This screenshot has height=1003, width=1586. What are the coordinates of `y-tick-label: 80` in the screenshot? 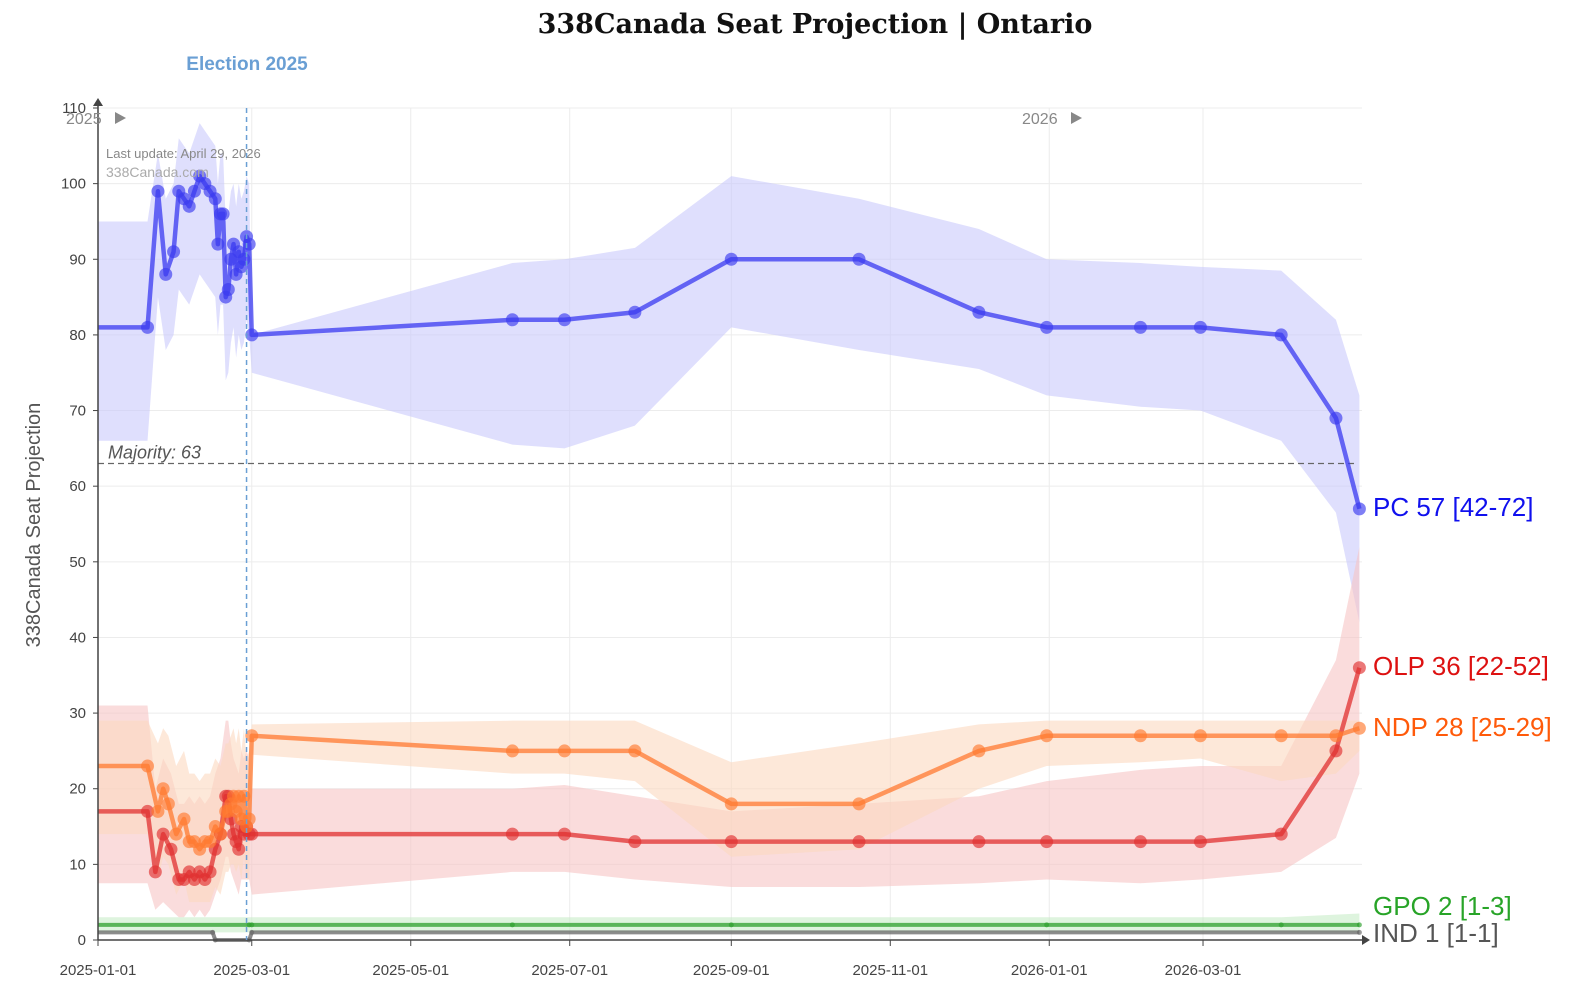 It's located at (77, 335).